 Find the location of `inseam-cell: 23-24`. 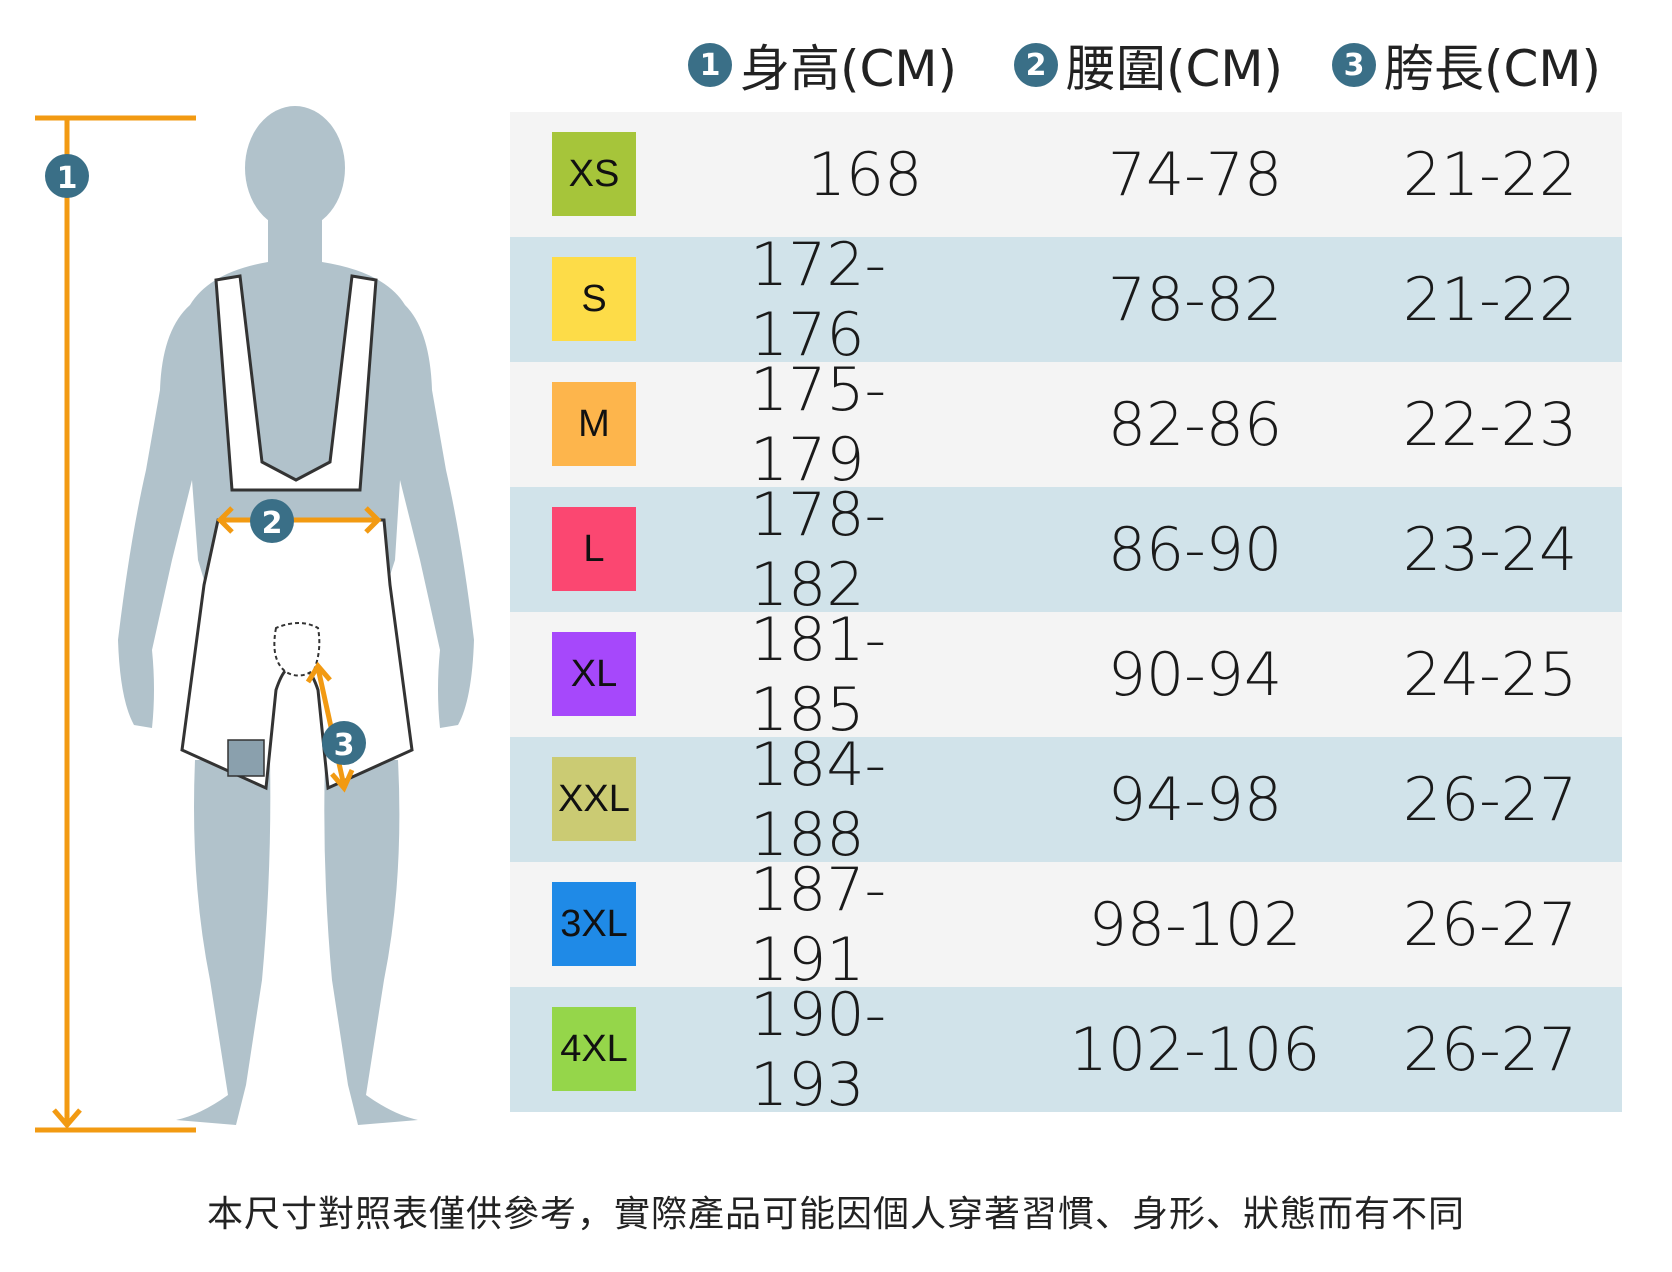

inseam-cell: 23-24 is located at coordinates (1490, 549).